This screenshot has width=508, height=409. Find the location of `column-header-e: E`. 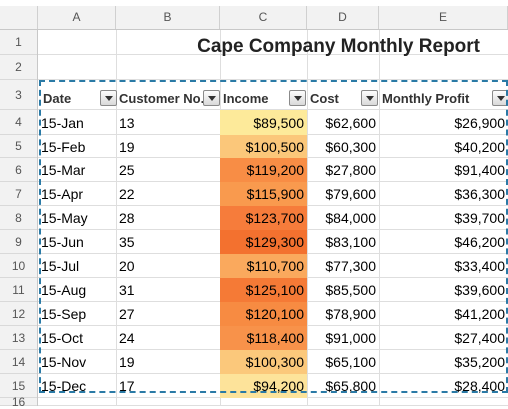

column-header-e: E is located at coordinates (443, 17).